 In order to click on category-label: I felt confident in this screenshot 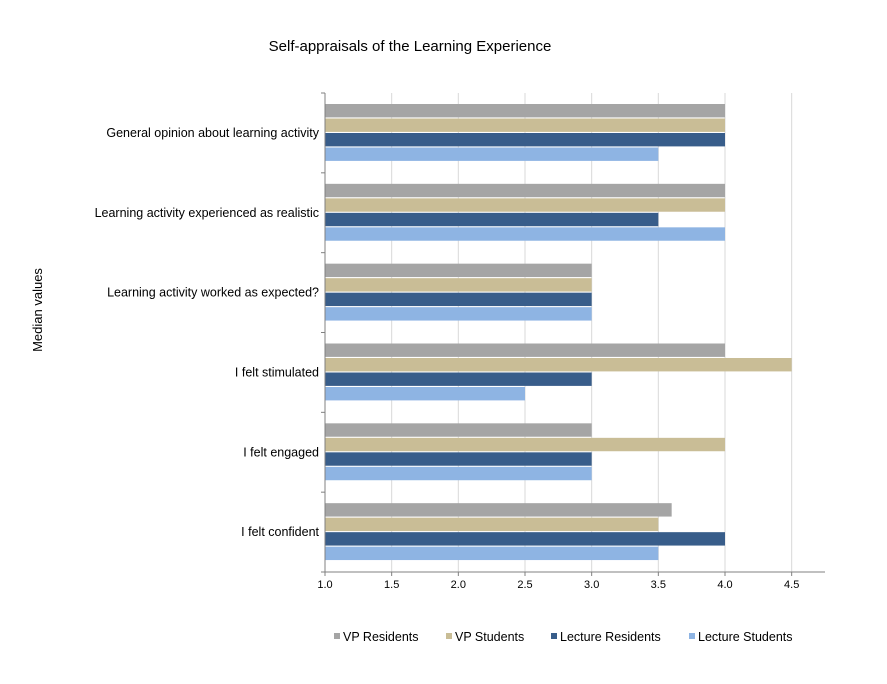, I will do `click(280, 532)`.